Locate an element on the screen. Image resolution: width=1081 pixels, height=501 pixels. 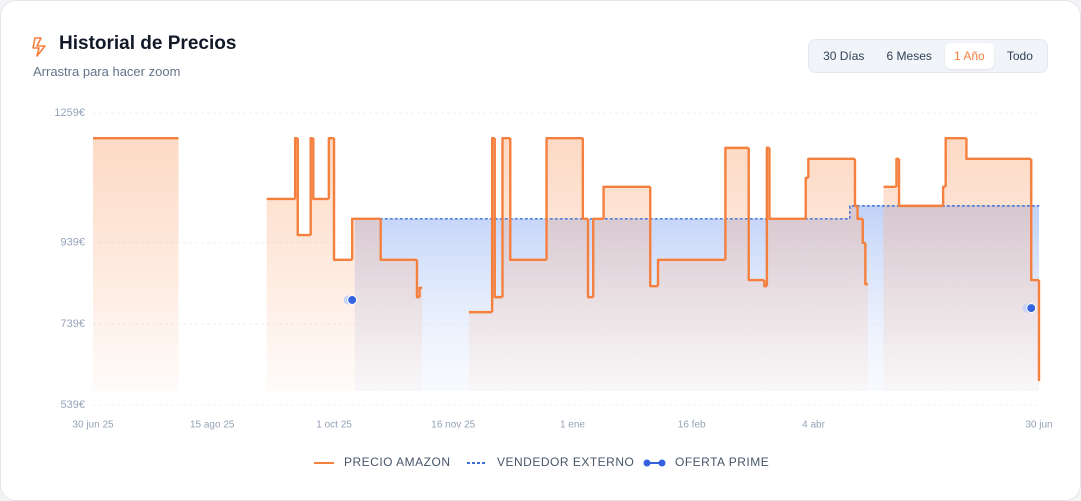
range-buttons: 30 Días 6 Meses 1 Año Todo is located at coordinates (928, 56).